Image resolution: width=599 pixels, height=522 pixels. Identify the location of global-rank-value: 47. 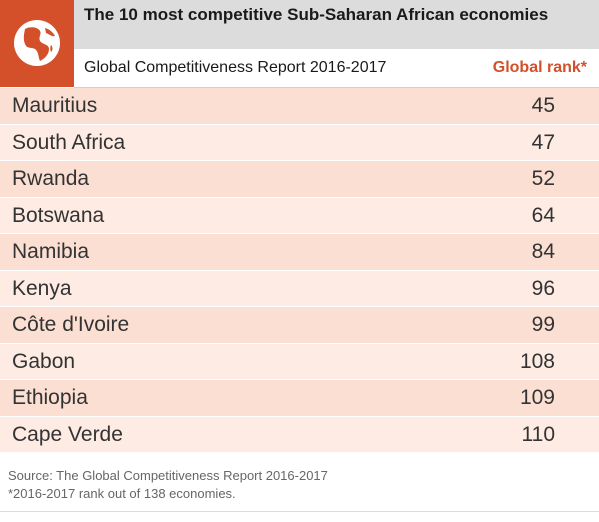
(543, 142).